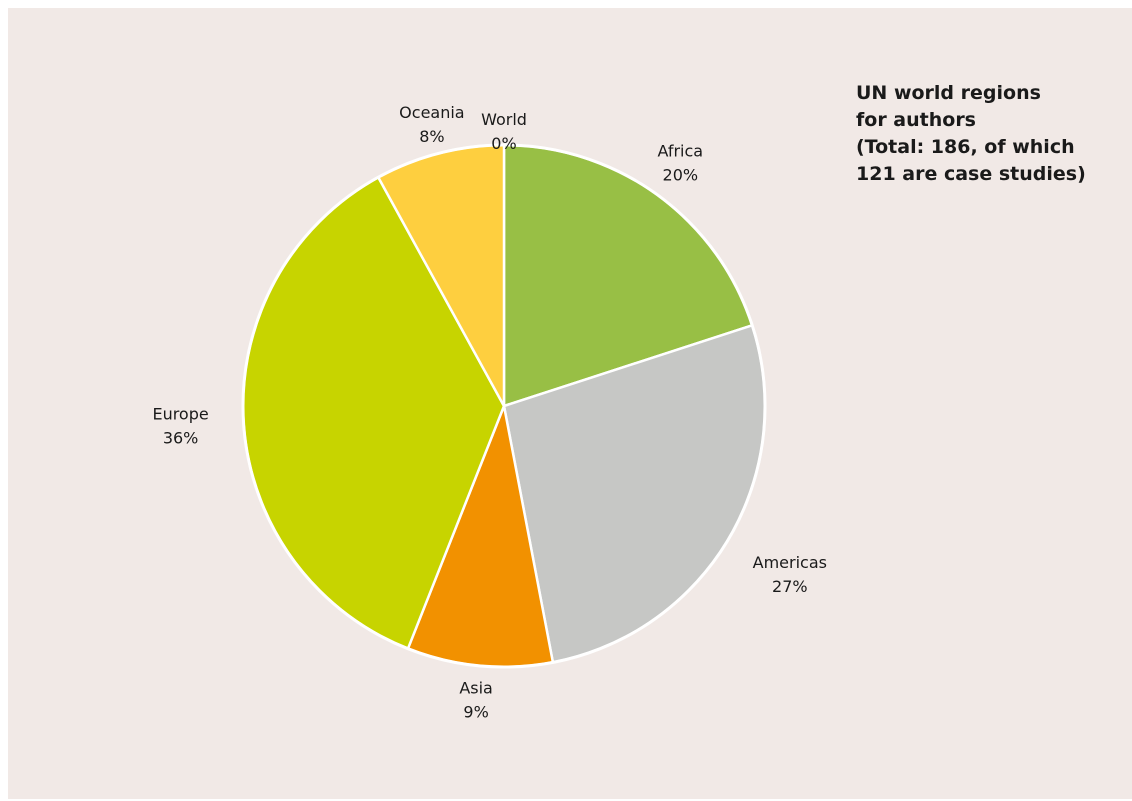 This screenshot has width=1132, height=801. What do you see at coordinates (965, 147) in the screenshot?
I see `chart-title-line: (Total: 186, of which` at bounding box center [965, 147].